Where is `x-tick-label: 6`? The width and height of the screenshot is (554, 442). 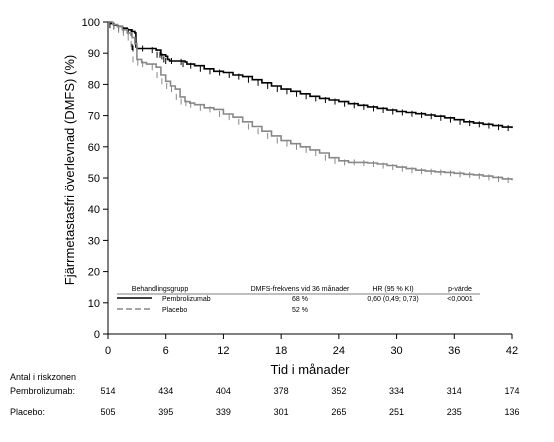
x-tick-label: 6 is located at coordinates (166, 351).